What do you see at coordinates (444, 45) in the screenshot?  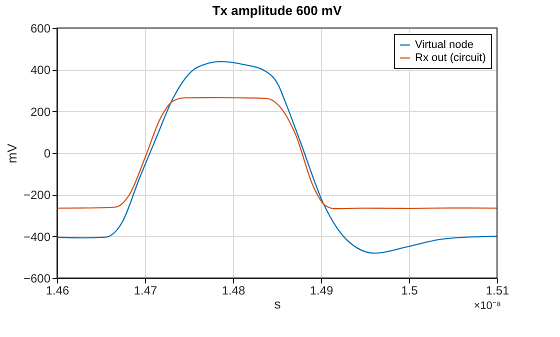 I see `legend-label: Virtual node` at bounding box center [444, 45].